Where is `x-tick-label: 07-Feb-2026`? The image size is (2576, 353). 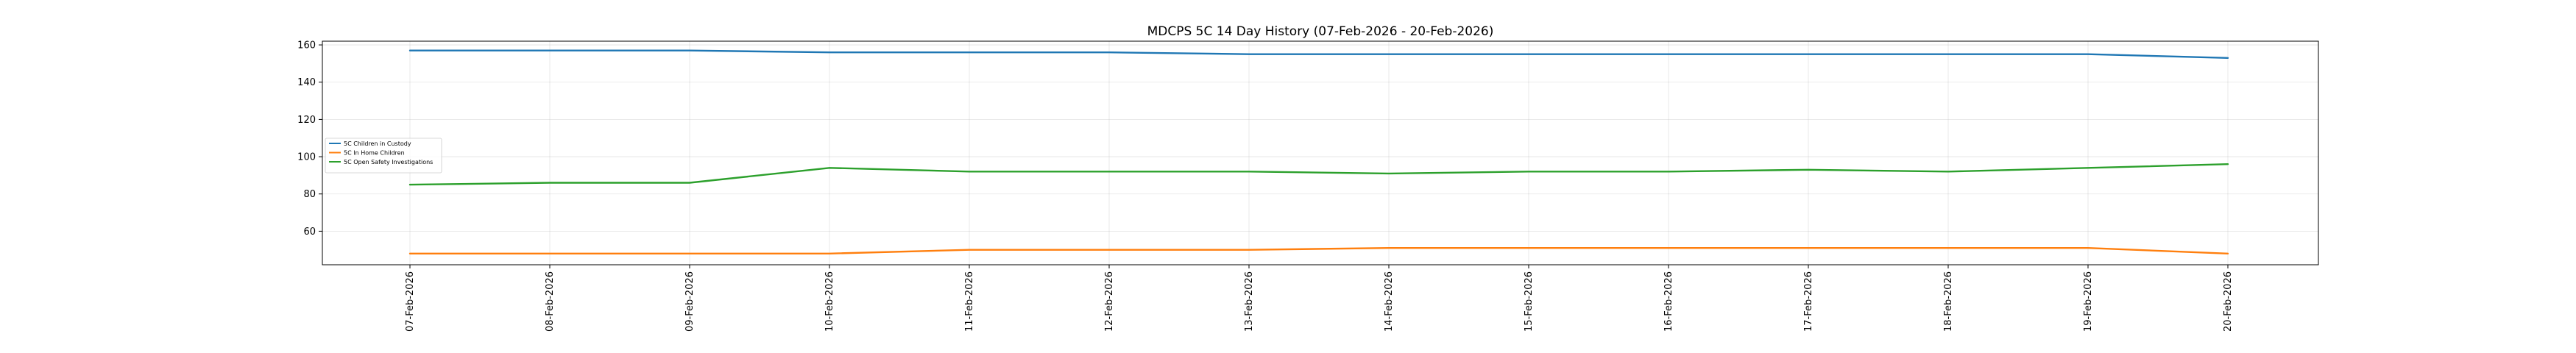
x-tick-label: 07-Feb-2026 is located at coordinates (411, 301).